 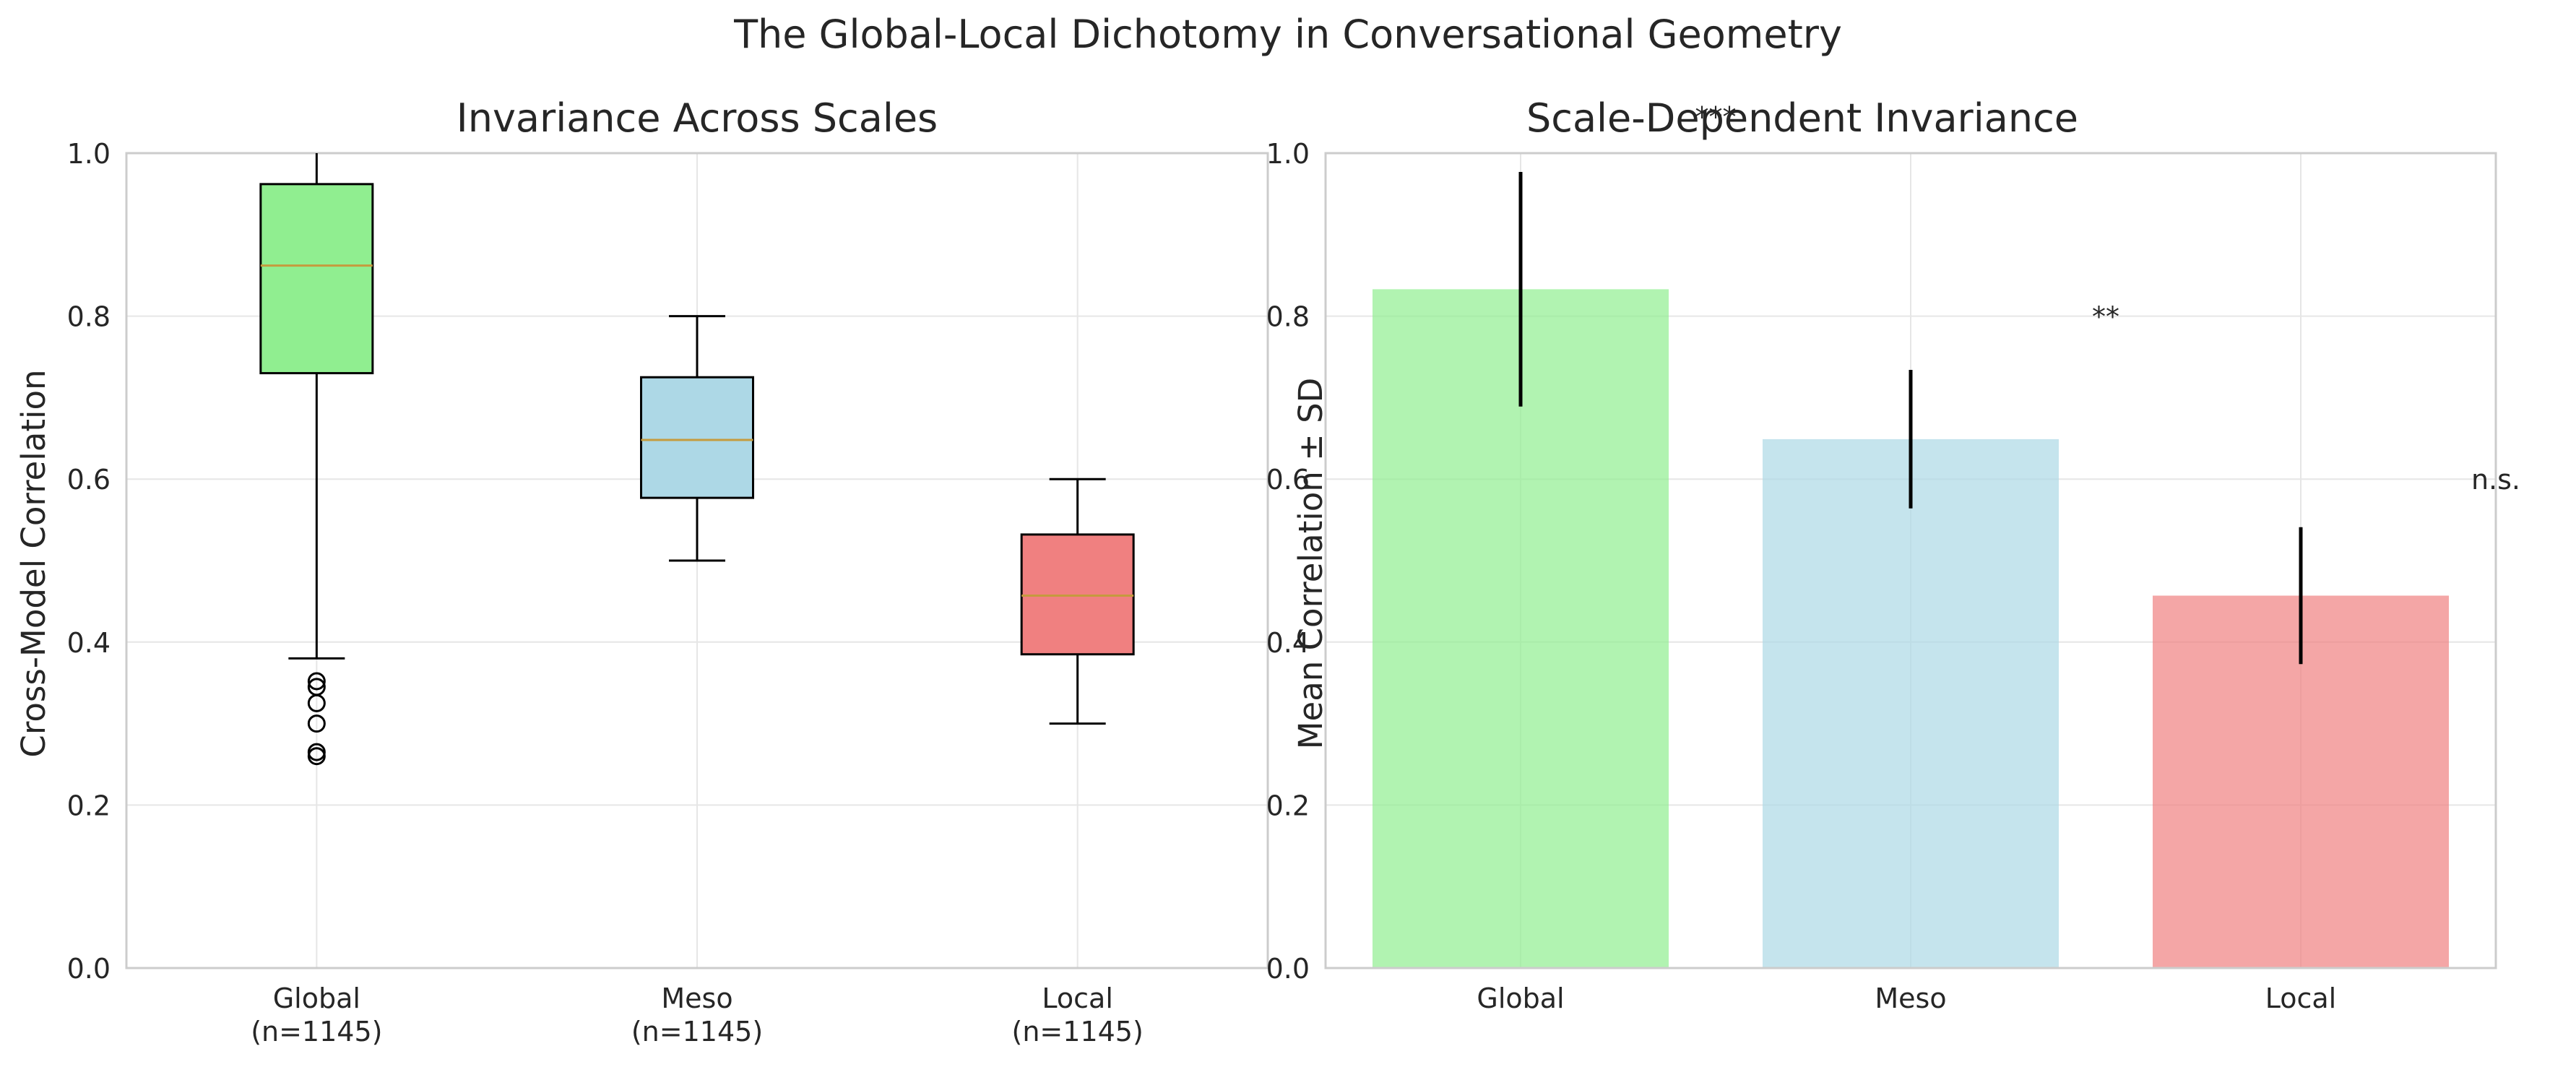 I want to click on box-plot-y-tick-label: 0.8, so click(x=89, y=317).